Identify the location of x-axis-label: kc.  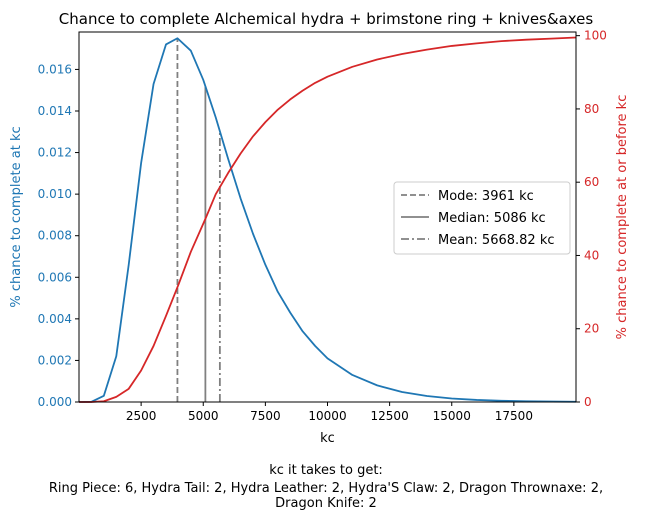
(327, 438).